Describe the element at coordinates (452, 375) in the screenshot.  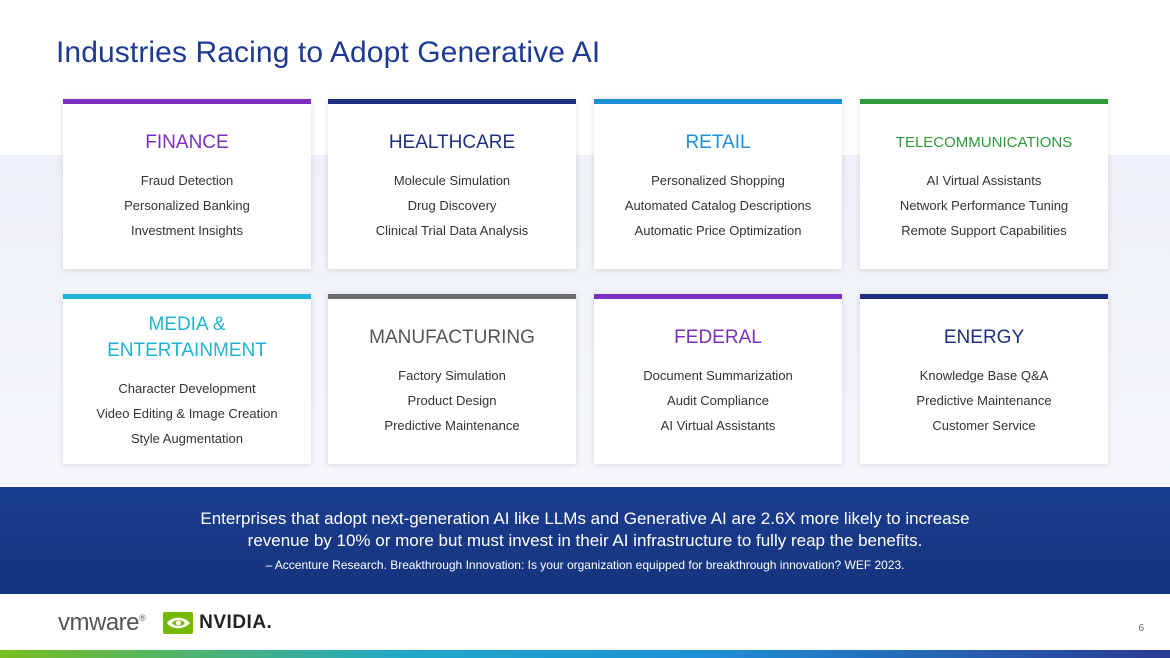
I see `card-item: Factory Simulation` at that location.